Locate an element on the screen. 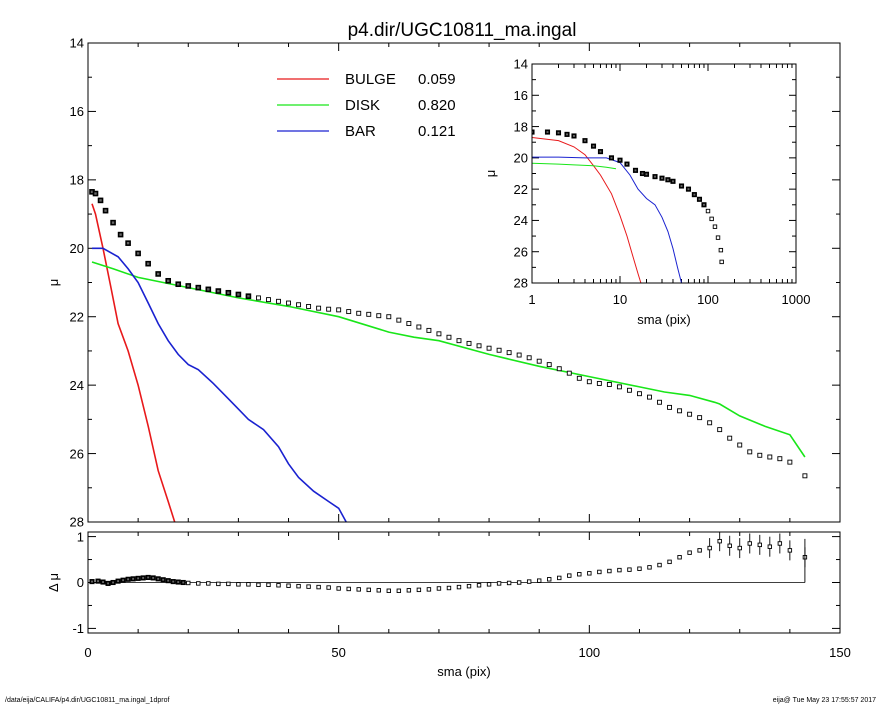 This screenshot has height=708, width=885. x-tick-label: 100 is located at coordinates (589, 652).